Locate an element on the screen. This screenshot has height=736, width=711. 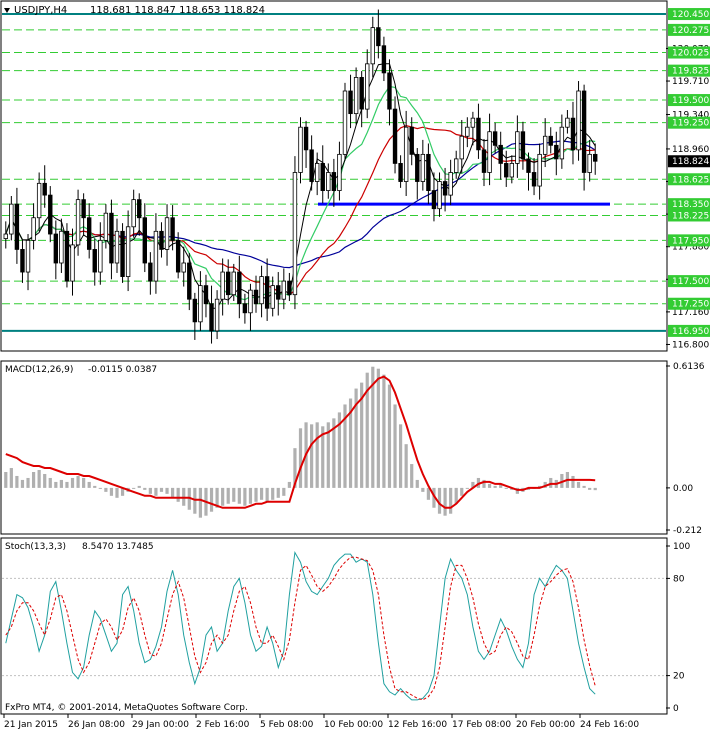
stoch-y-tick-label: 80 is located at coordinates (679, 579).